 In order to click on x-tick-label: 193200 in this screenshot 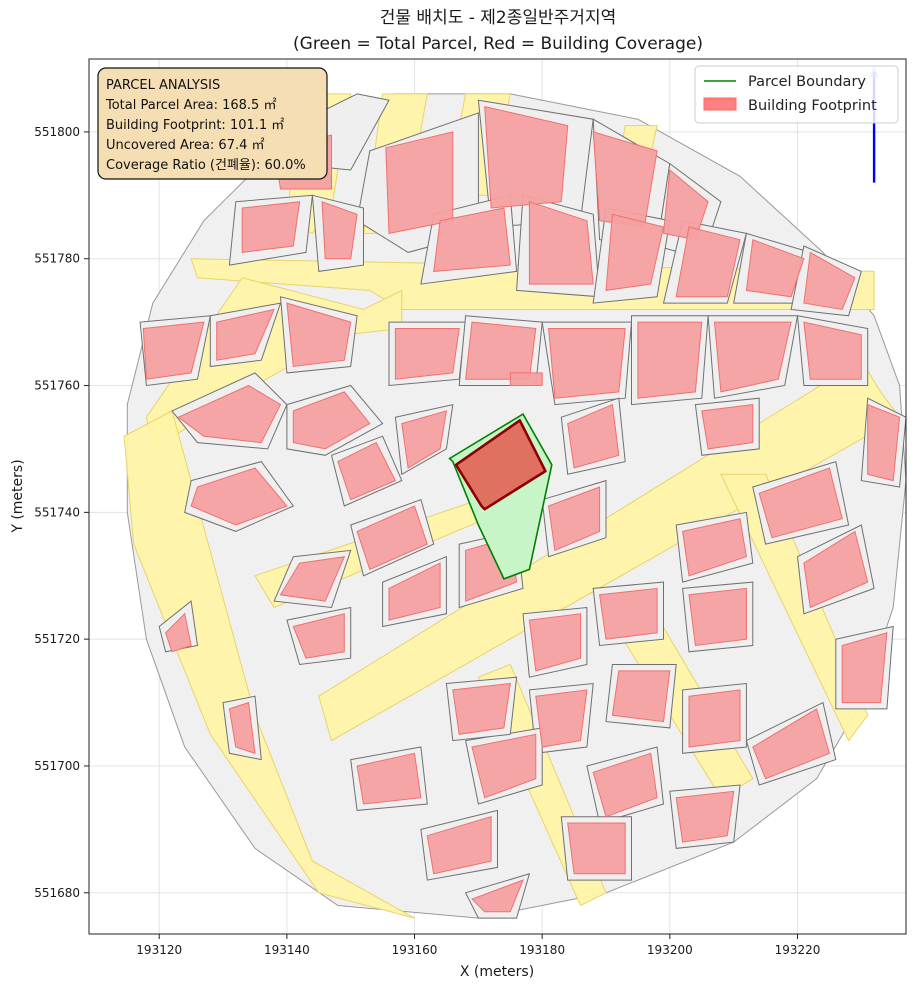, I will do `click(670, 950)`.